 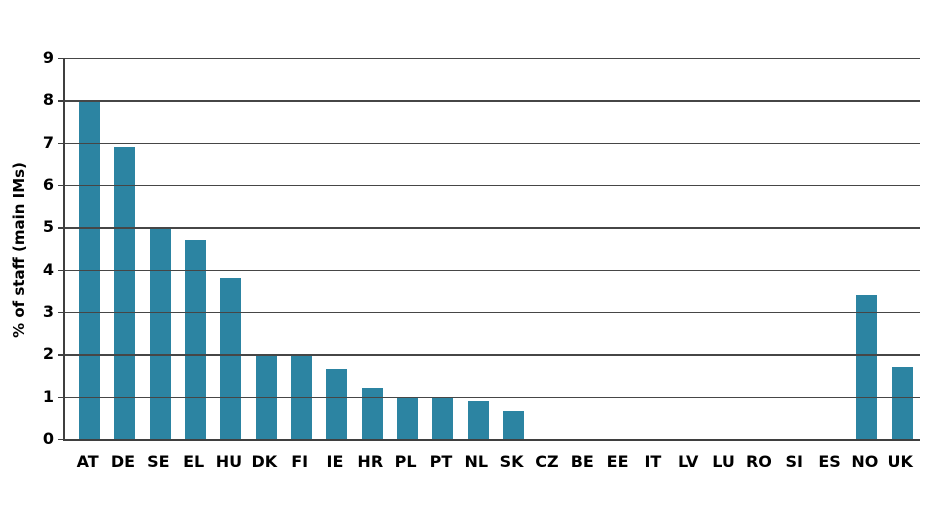 What do you see at coordinates (87, 461) in the screenshot?
I see `x-tick-label-at: AT` at bounding box center [87, 461].